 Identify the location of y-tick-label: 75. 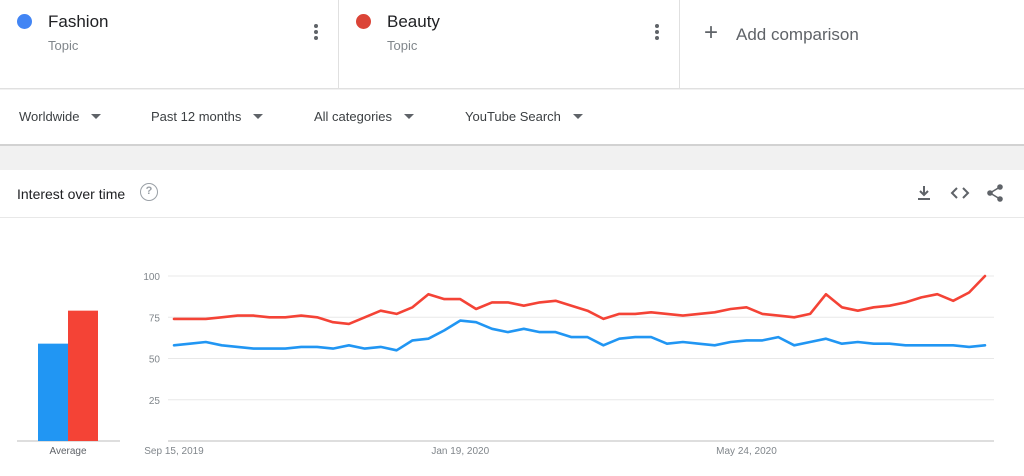
(155, 318).